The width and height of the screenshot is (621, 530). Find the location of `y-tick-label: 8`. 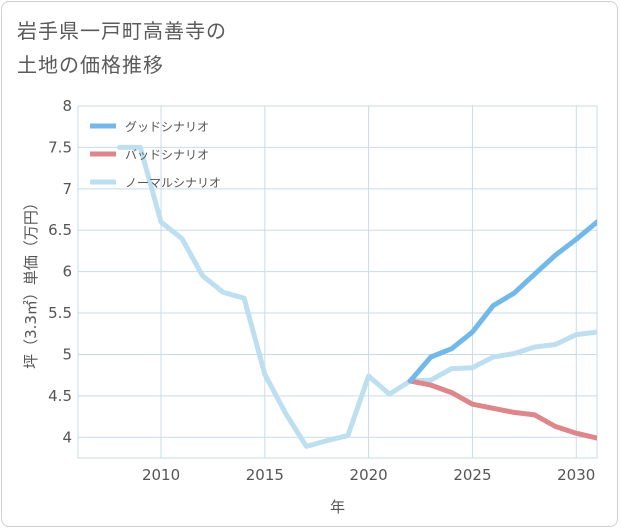

y-tick-label: 8 is located at coordinates (67, 106).